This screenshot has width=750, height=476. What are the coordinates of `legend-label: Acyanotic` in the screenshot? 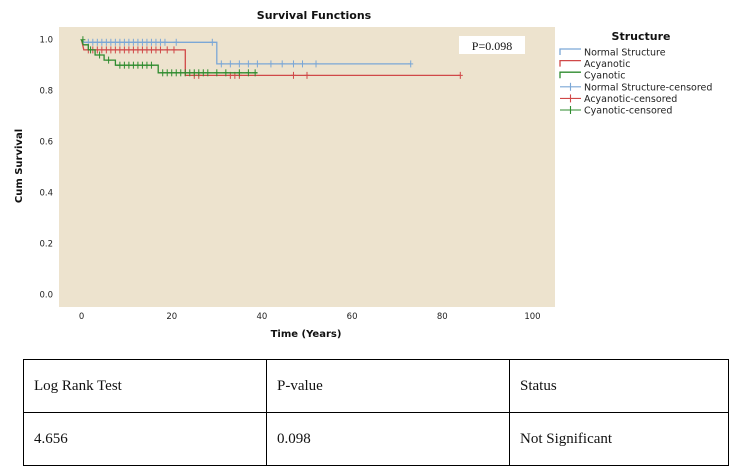 It's located at (607, 64).